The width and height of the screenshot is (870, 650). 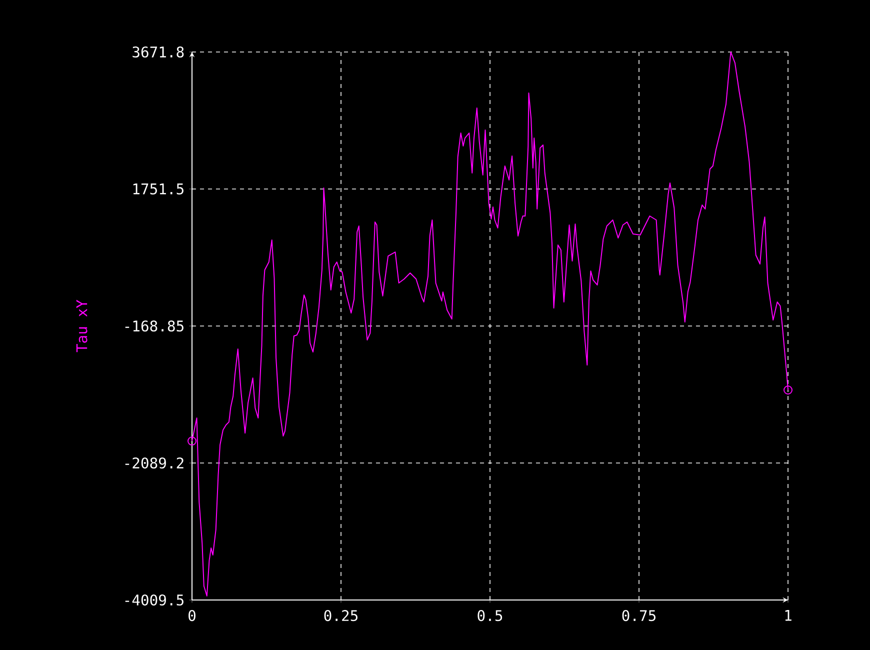 What do you see at coordinates (341, 616) in the screenshot?
I see `x-tick-label: 0.25` at bounding box center [341, 616].